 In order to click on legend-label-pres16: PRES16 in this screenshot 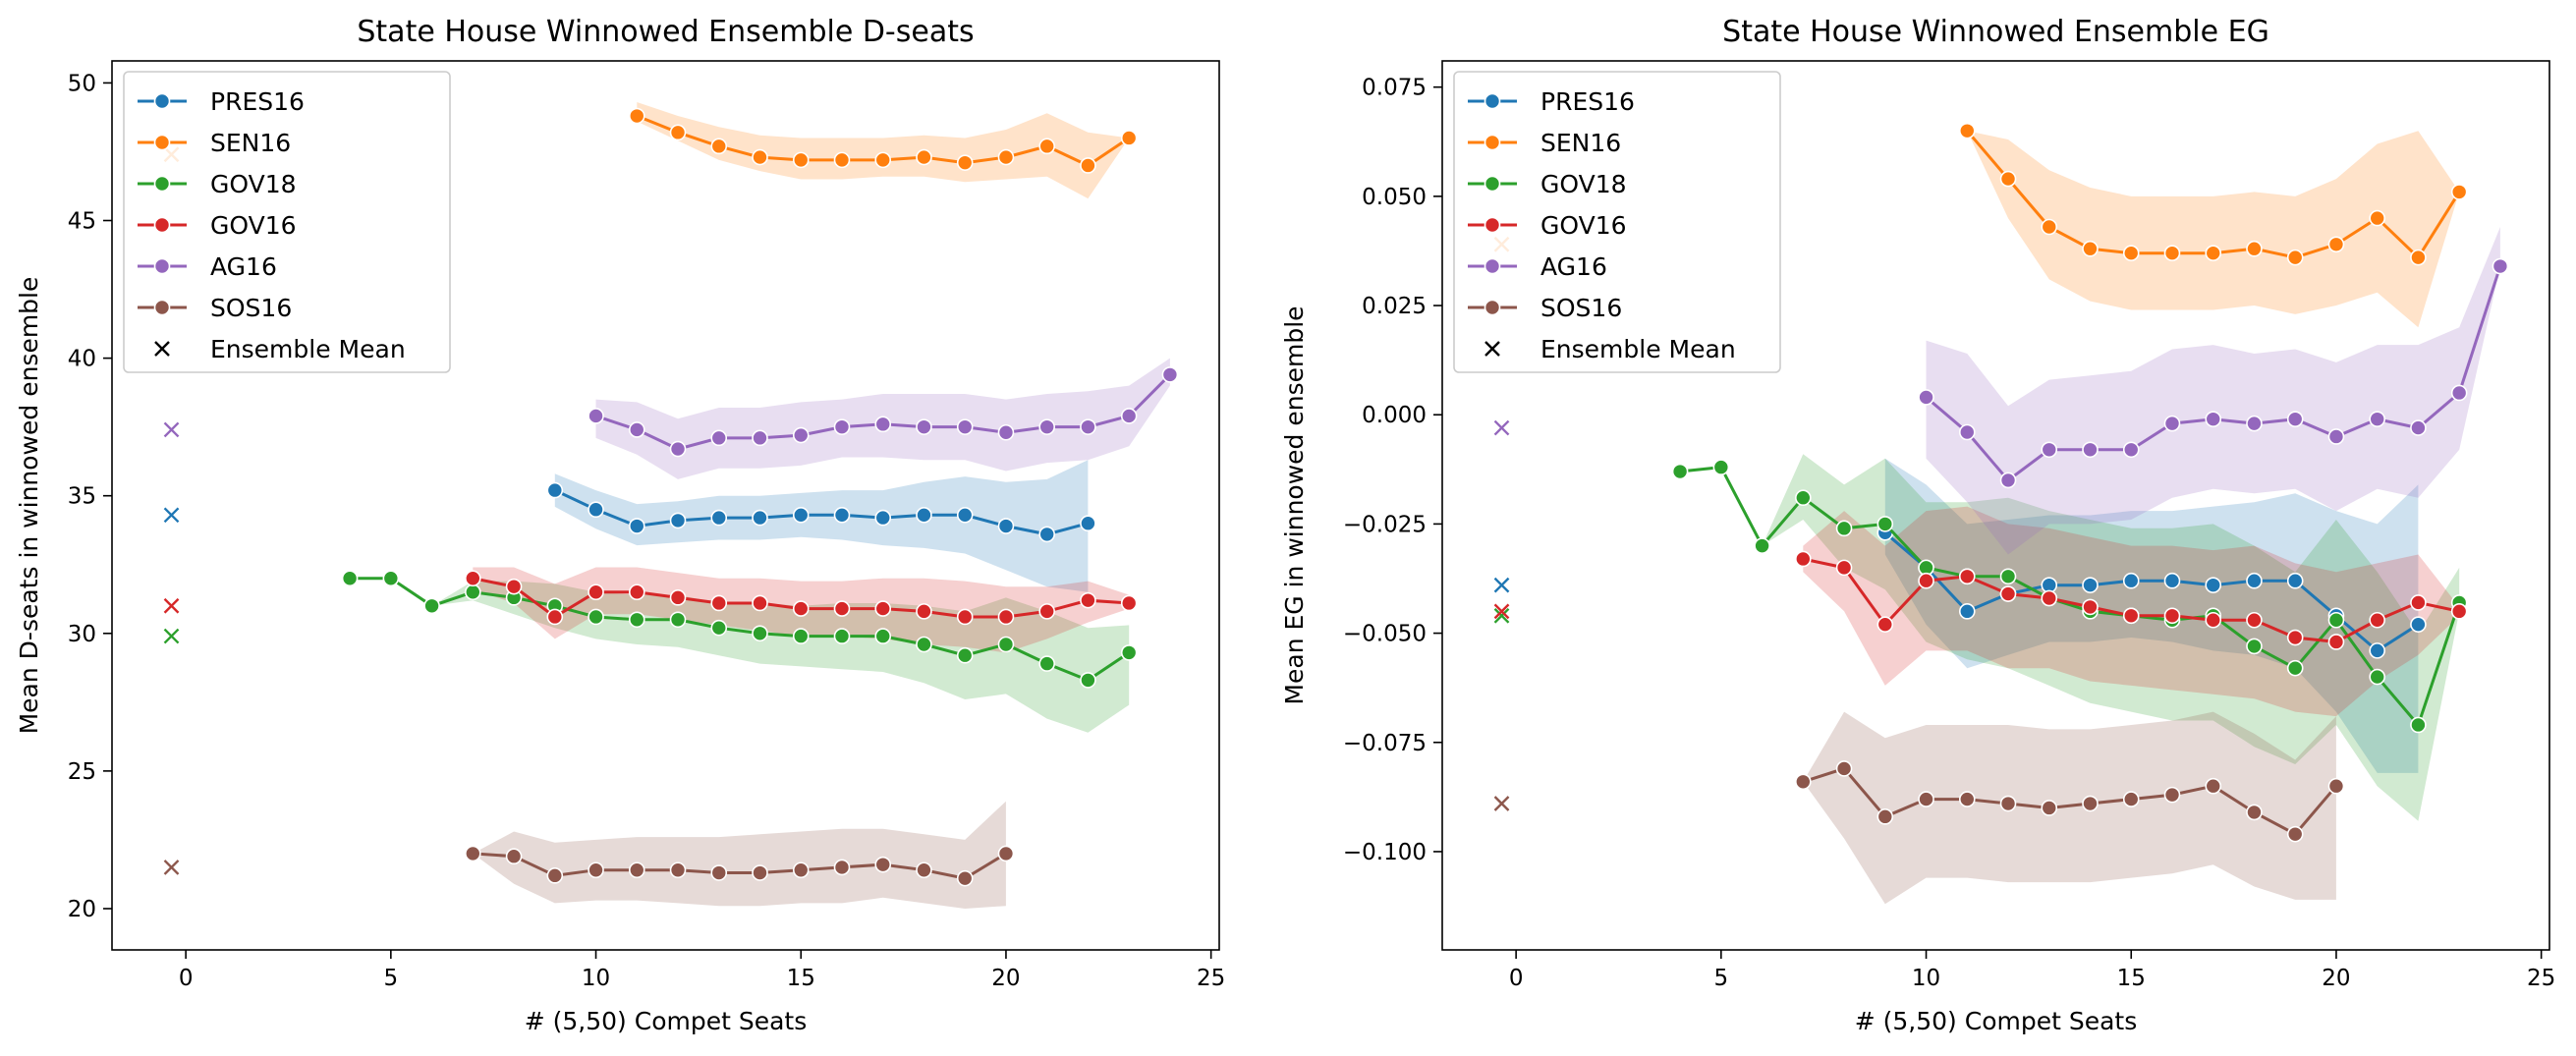, I will do `click(1587, 101)`.